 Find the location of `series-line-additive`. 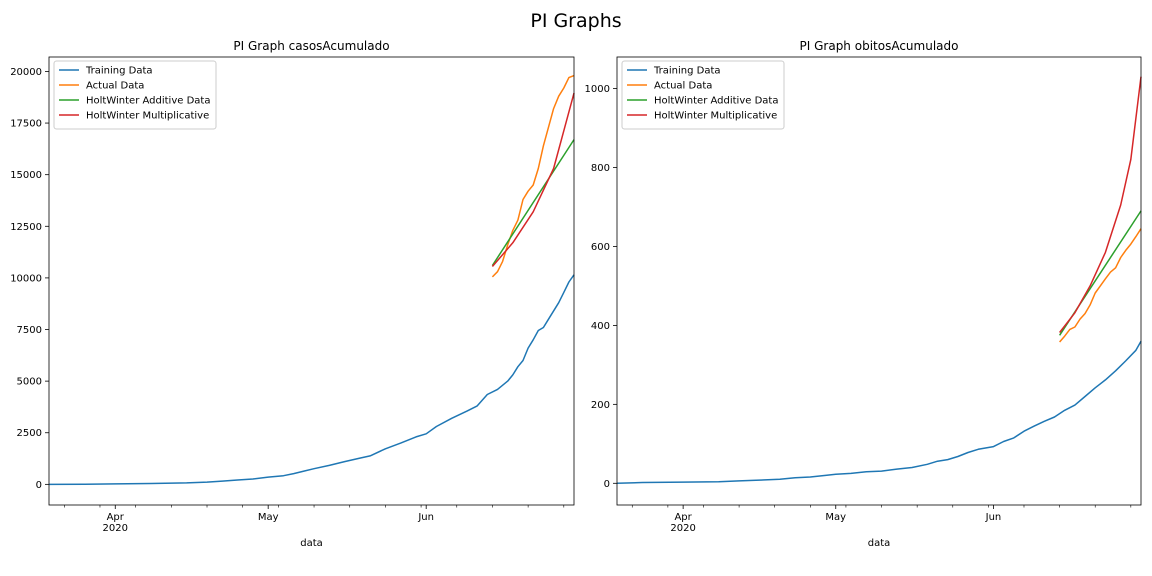

series-line-additive is located at coordinates (533, 202).